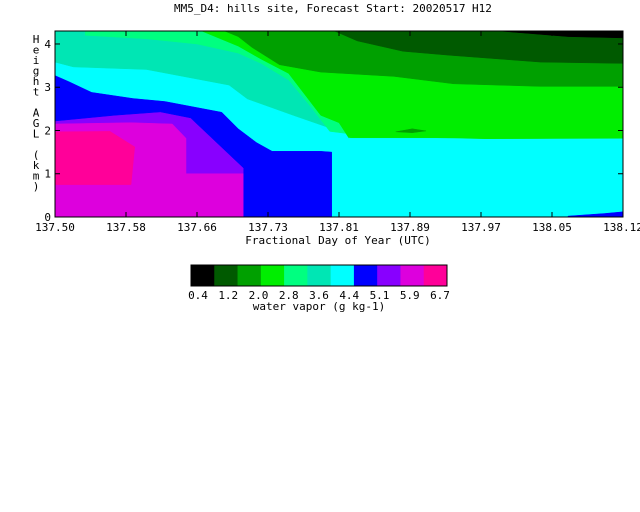 Image resolution: width=640 pixels, height=512 pixels. Describe the element at coordinates (47, 87) in the screenshot. I see `y-tick-label: 3` at that location.